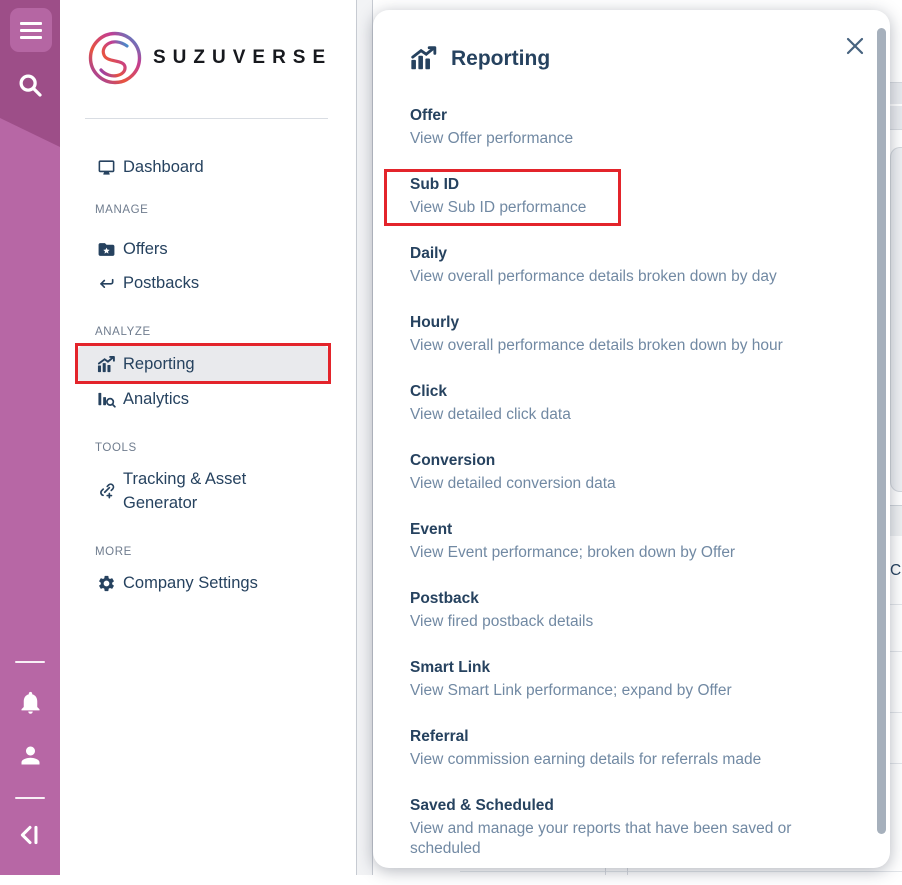 The image size is (902, 885). I want to click on report-item-conversion: Conversion View detailed conversion data, so click(622, 472).